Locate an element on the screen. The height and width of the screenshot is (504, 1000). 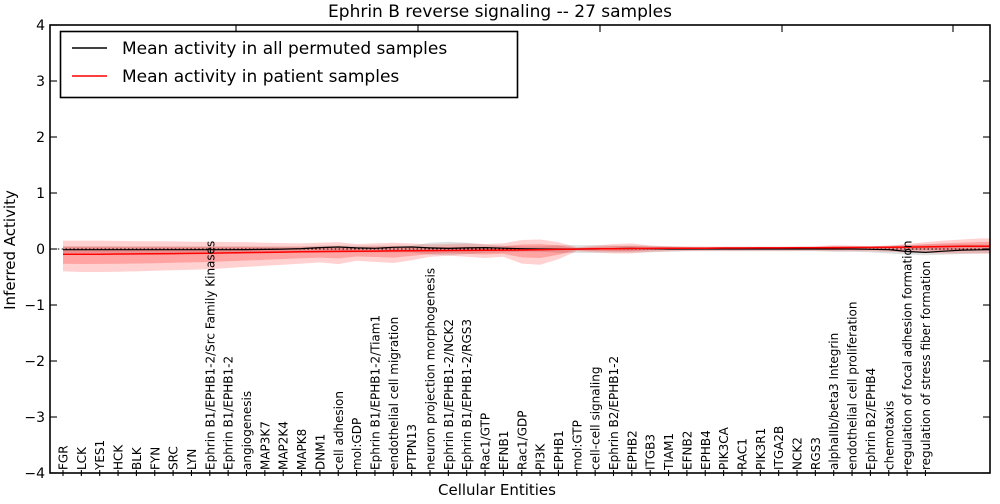
x-category-label: mol:GDP is located at coordinates (357, 444).